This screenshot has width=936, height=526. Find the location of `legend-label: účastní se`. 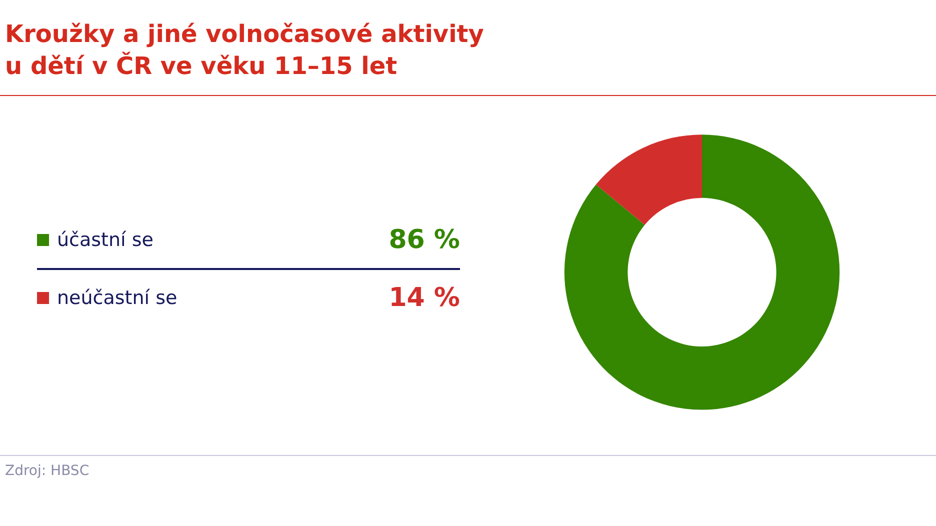

legend-label: účastní se is located at coordinates (105, 240).